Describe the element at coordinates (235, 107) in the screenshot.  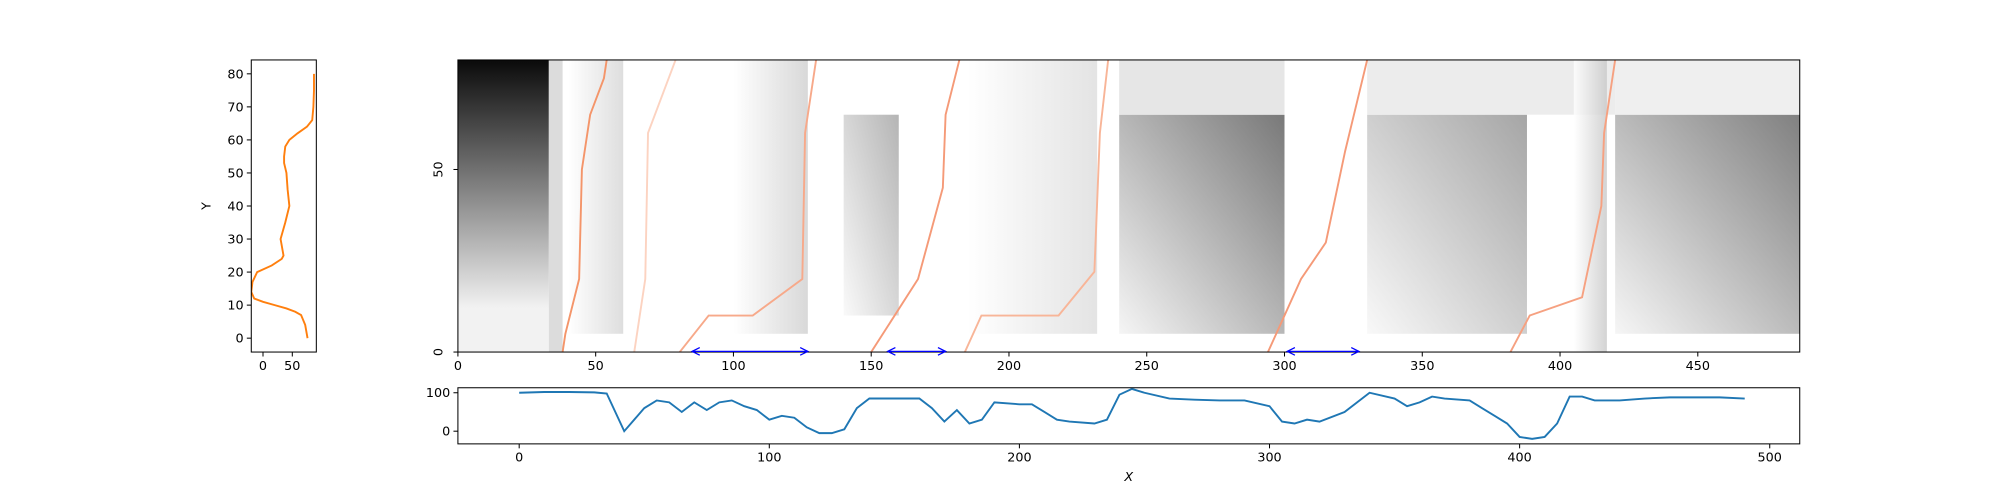
I see `y-tick-label: 70` at that location.